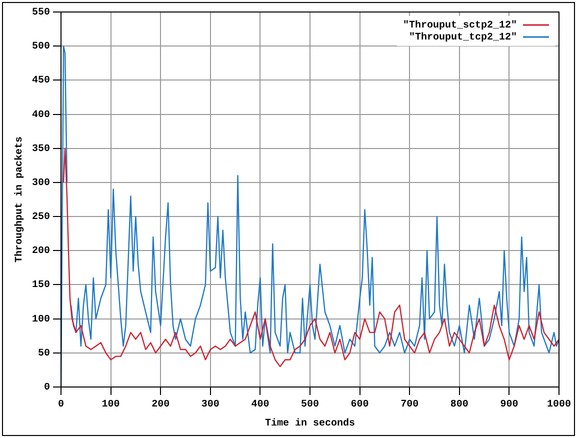  What do you see at coordinates (41, 149) in the screenshot?
I see `y-tick-label: 350` at bounding box center [41, 149].